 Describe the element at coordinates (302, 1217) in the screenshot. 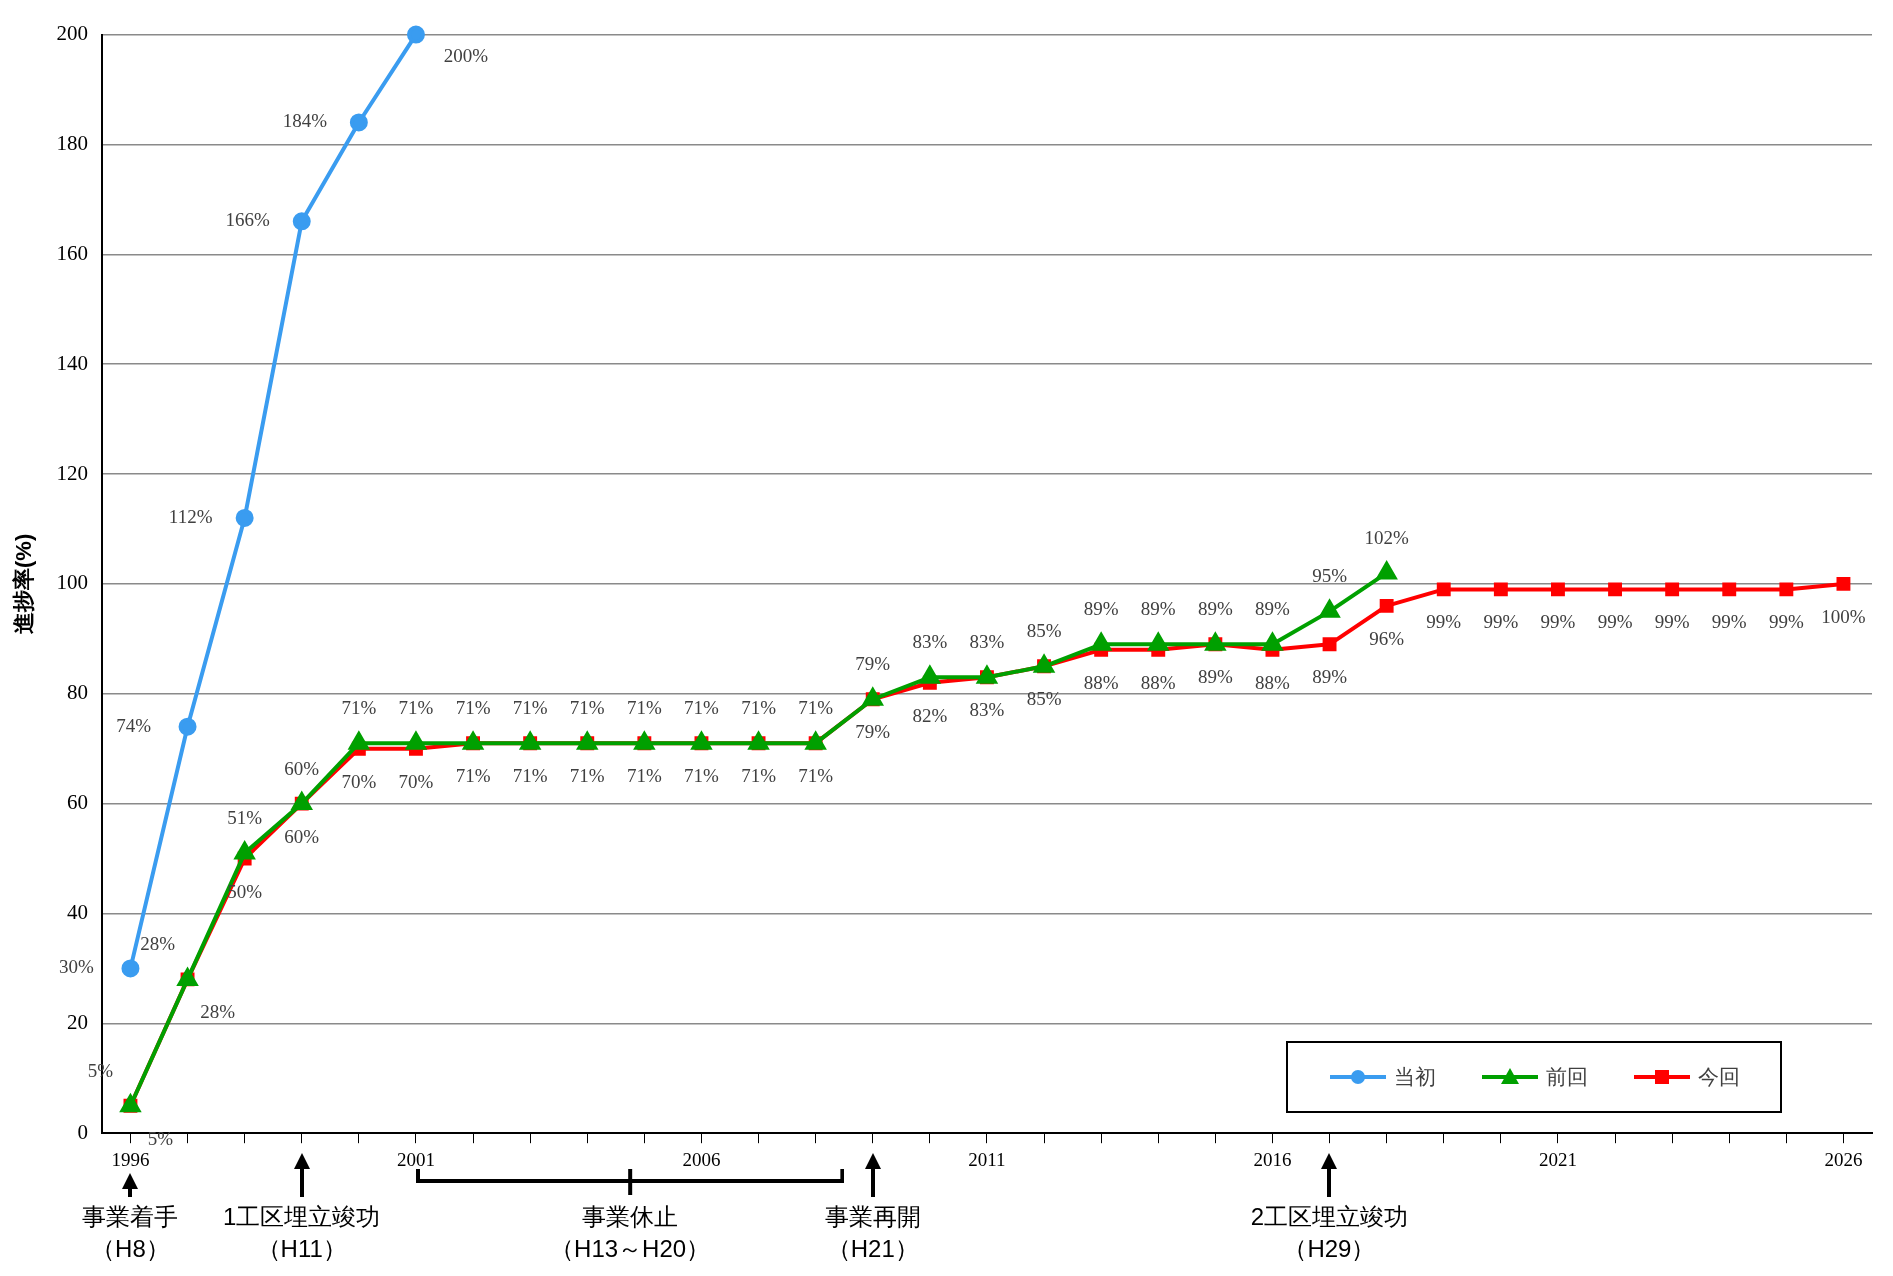

I see `text: 1工区埋立竣功` at that location.